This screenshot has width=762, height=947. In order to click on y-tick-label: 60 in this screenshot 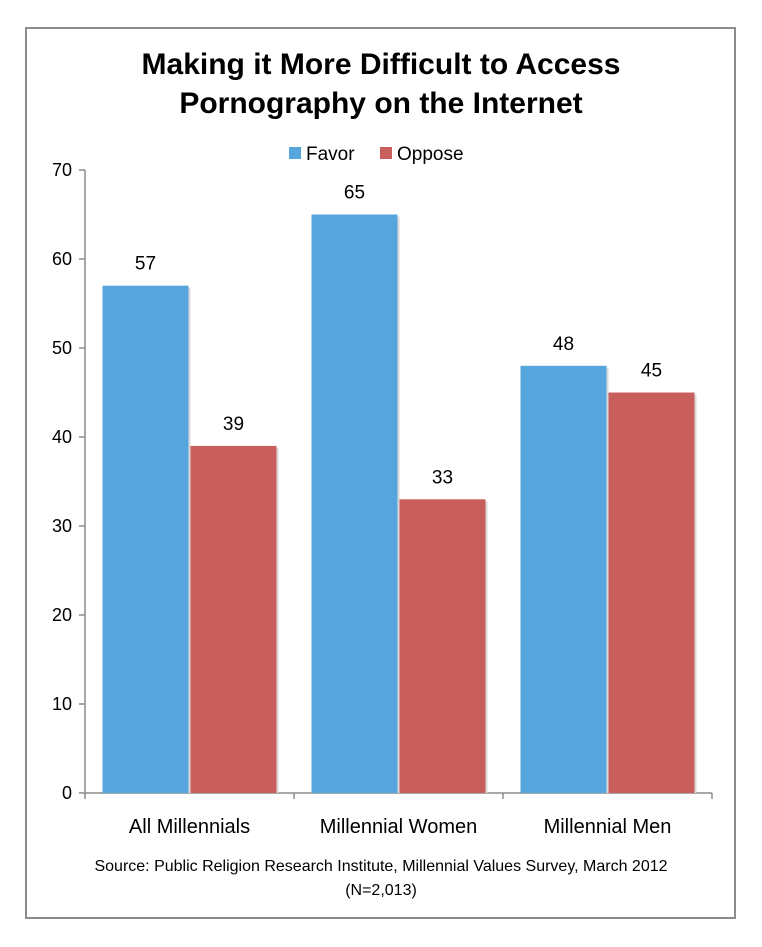, I will do `click(62, 259)`.